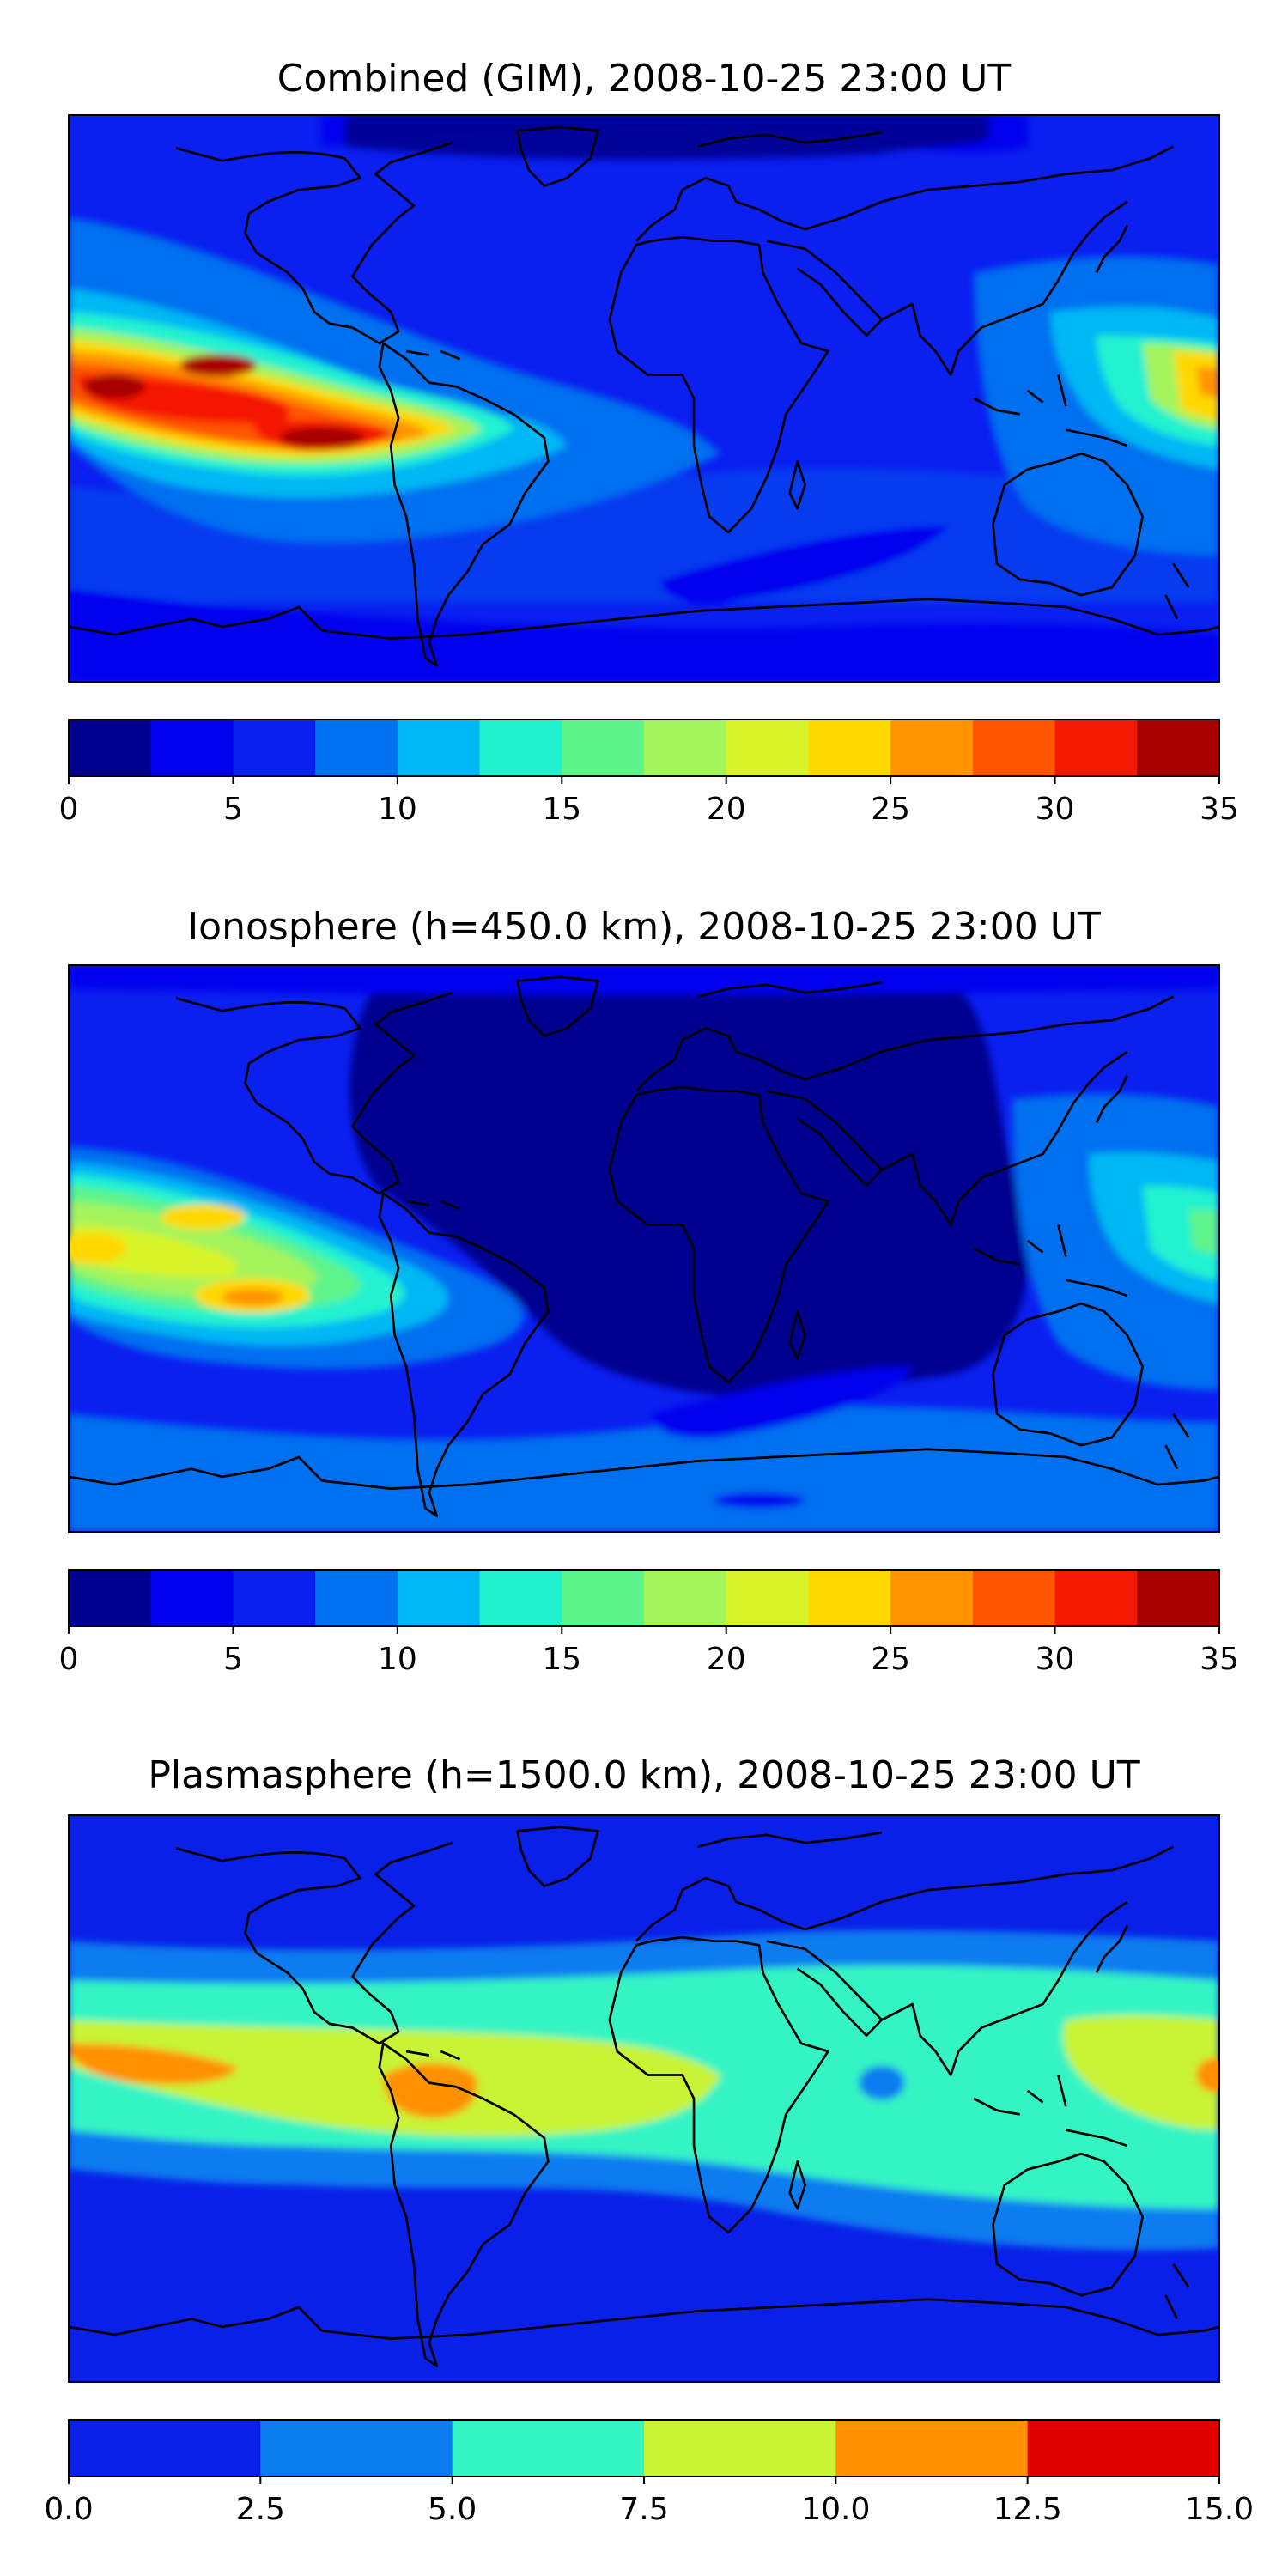 This screenshot has width=1288, height=2576. Describe the element at coordinates (452, 2509) in the screenshot. I see `colorbar-tick-label: 5.0` at that location.